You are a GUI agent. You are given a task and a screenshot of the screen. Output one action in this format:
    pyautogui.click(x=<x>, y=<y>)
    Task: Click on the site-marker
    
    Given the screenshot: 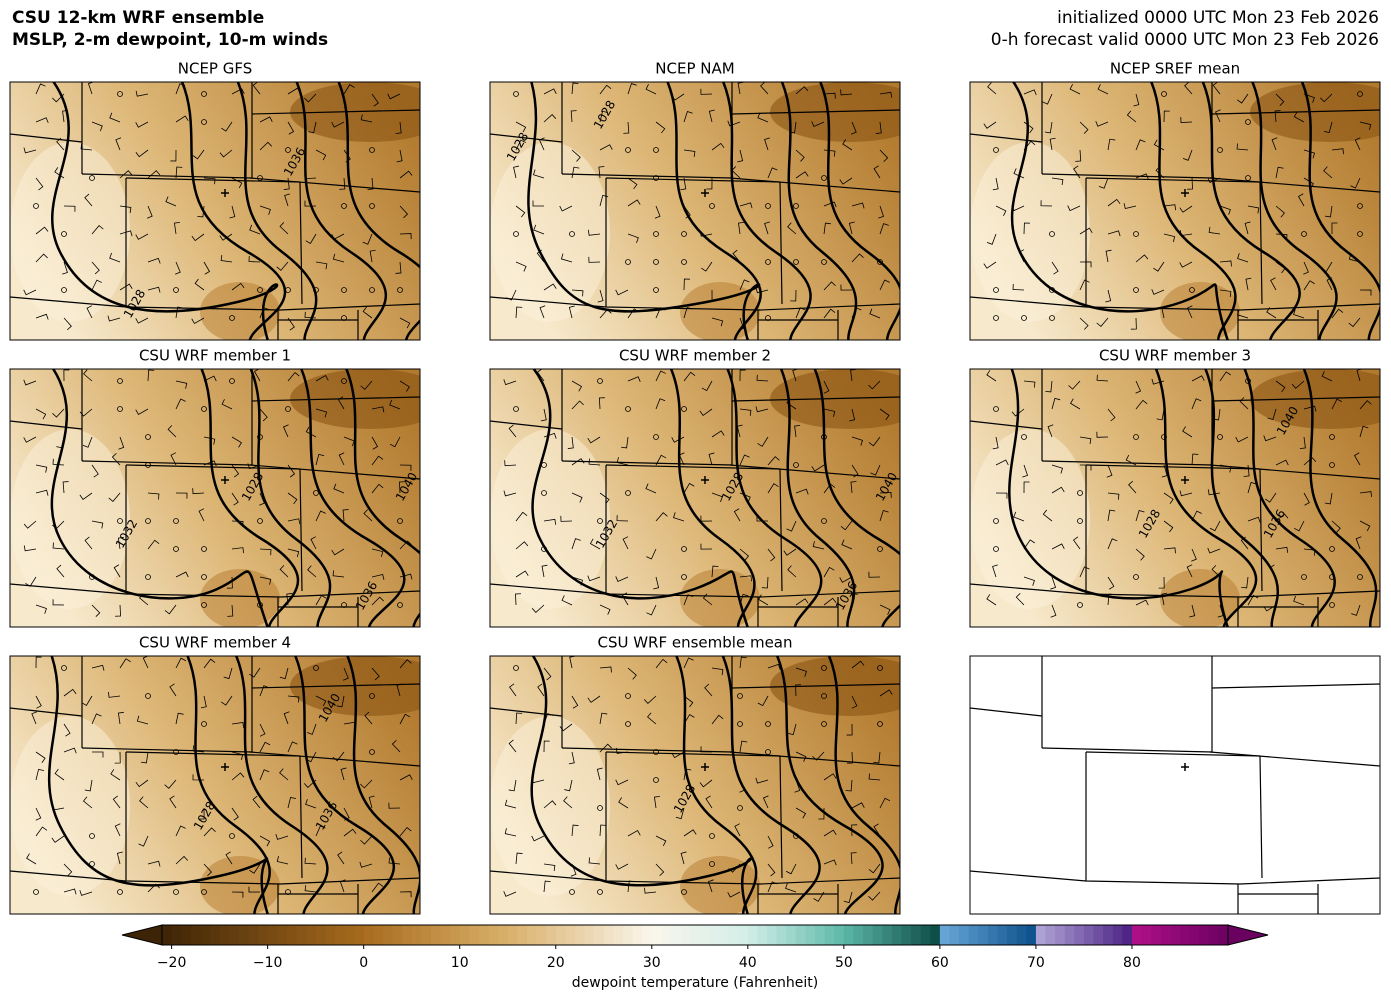 What is the action you would take?
    pyautogui.click(x=1185, y=193)
    